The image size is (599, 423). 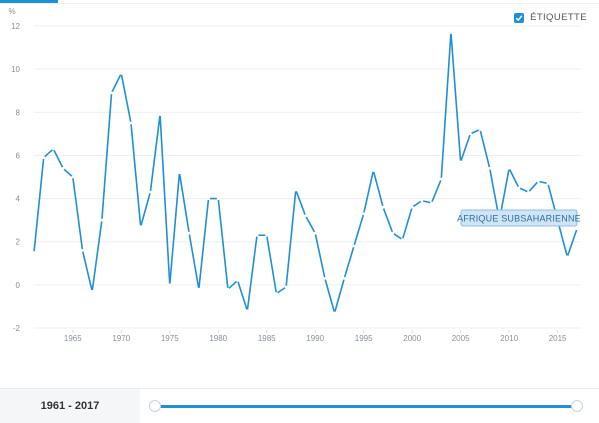 What do you see at coordinates (364, 338) in the screenshot?
I see `x-tick-label: 1995` at bounding box center [364, 338].